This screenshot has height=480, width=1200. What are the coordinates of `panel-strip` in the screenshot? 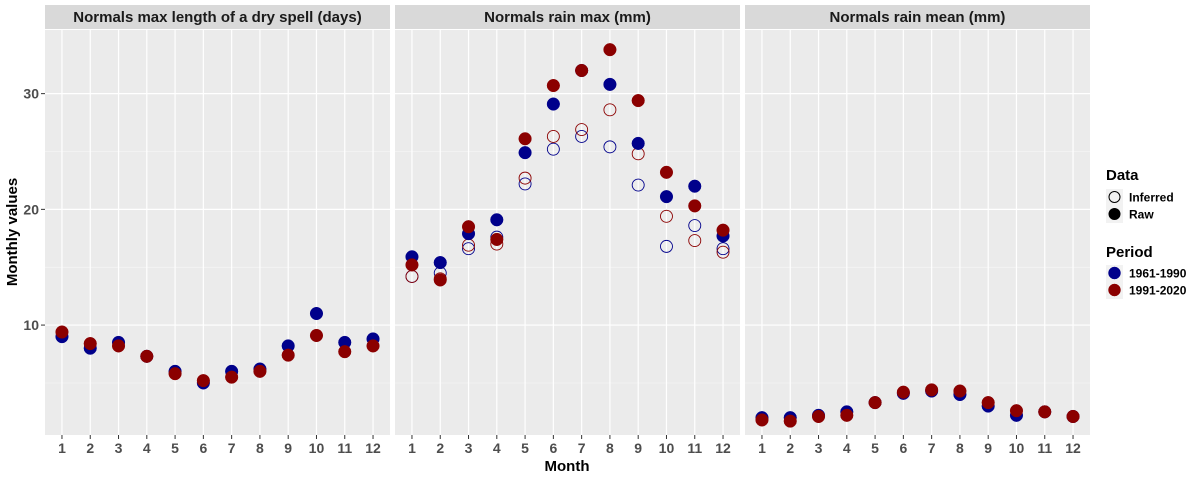 It's located at (217, 17).